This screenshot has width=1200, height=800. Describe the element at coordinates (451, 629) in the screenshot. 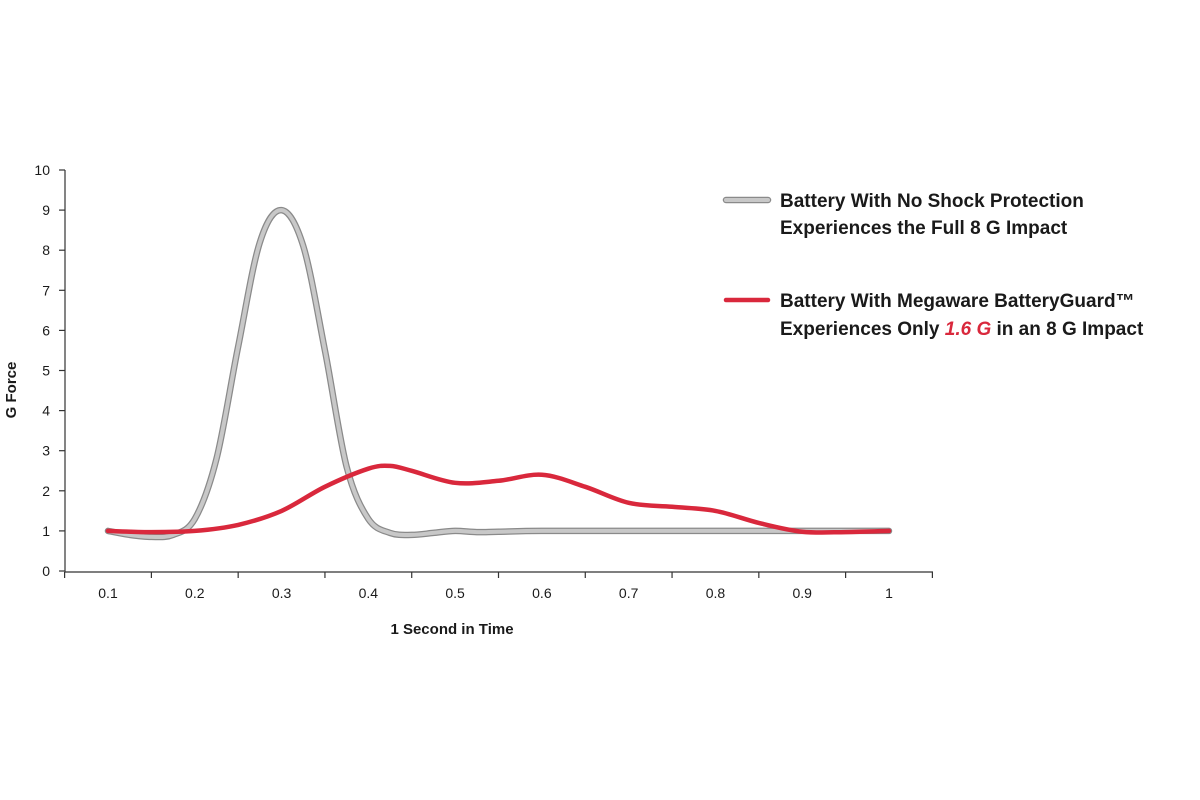

I see `x-axis-title: 1 Second in Time` at that location.